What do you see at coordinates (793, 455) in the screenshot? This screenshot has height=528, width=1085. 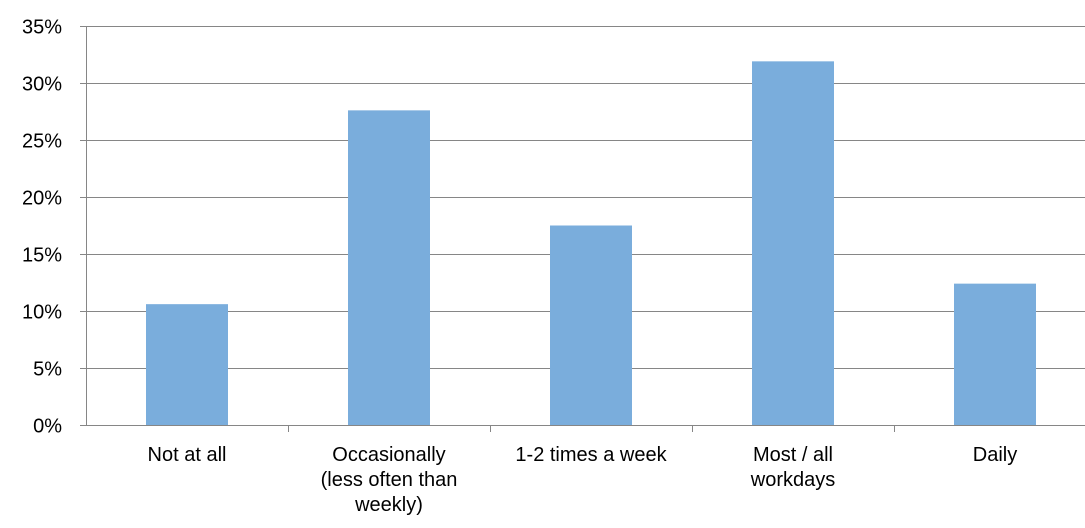 I see `x-tick-label: Most / all` at bounding box center [793, 455].